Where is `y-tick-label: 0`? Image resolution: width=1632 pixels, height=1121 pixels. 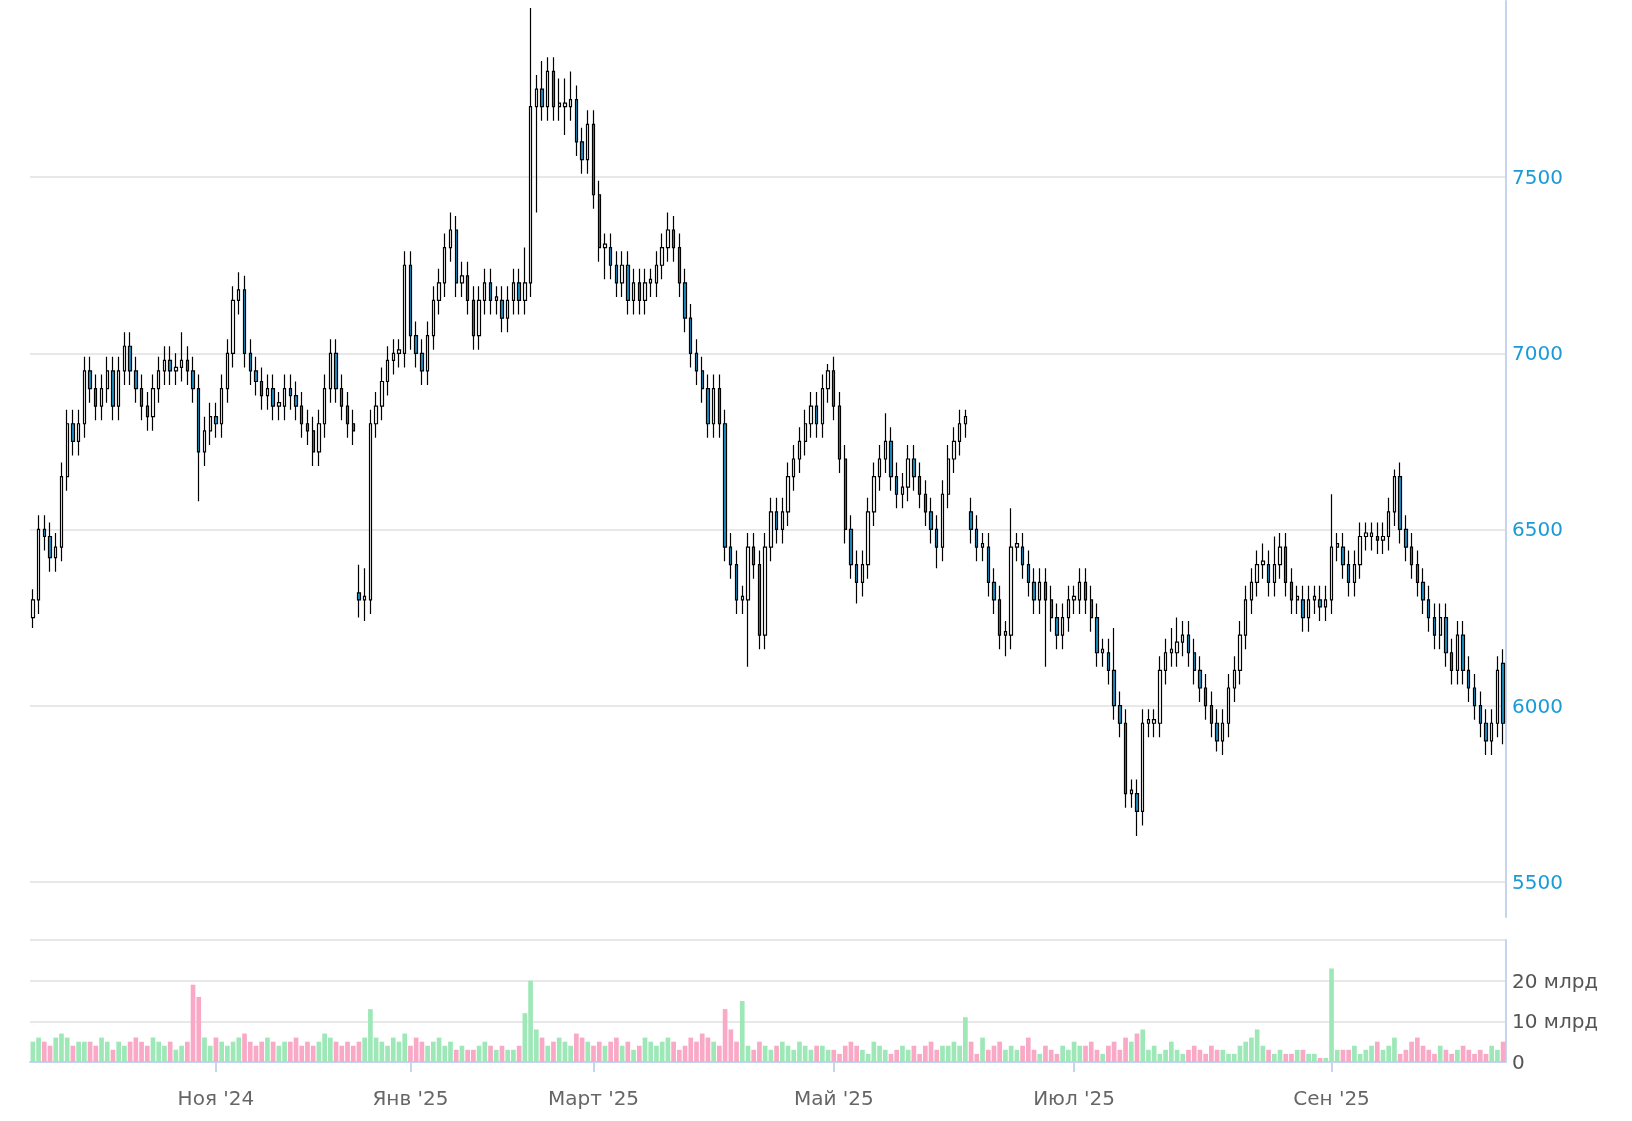 y-tick-label: 0 is located at coordinates (1518, 1062).